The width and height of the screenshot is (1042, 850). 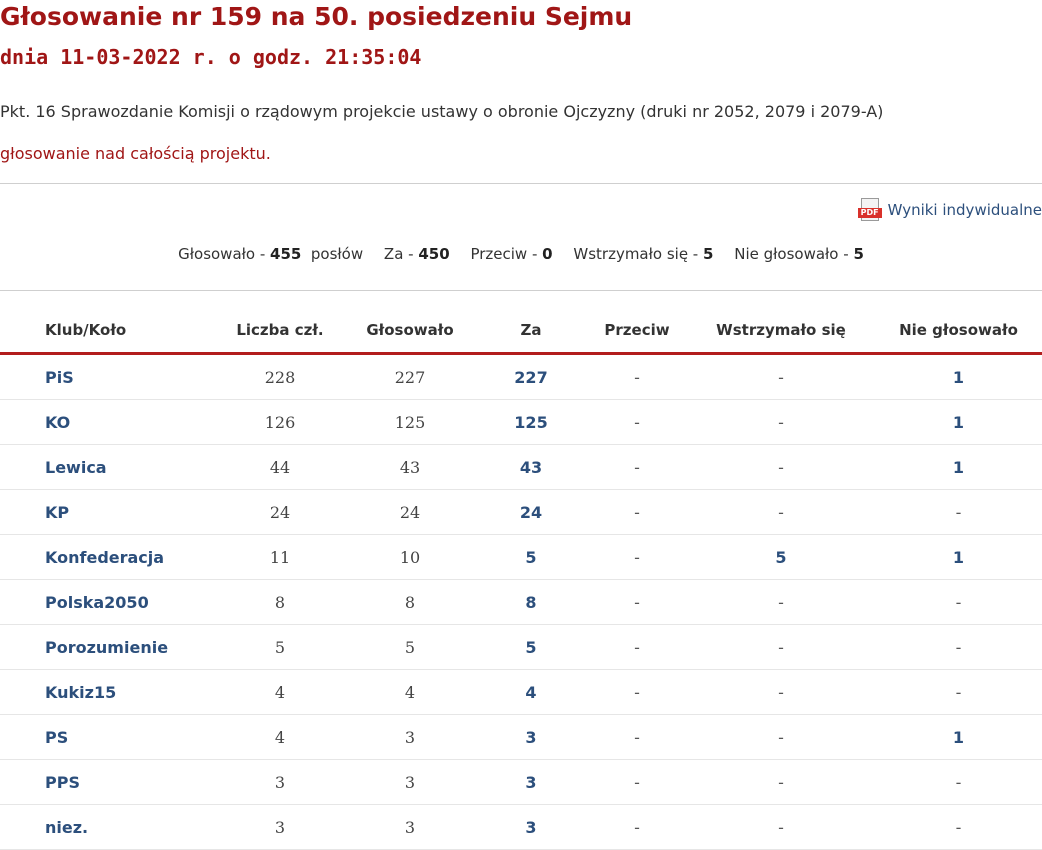 I want to click on vote-datetime: dnia 11-03-2022 r. o godz. 21:35:04, so click(x=211, y=57).